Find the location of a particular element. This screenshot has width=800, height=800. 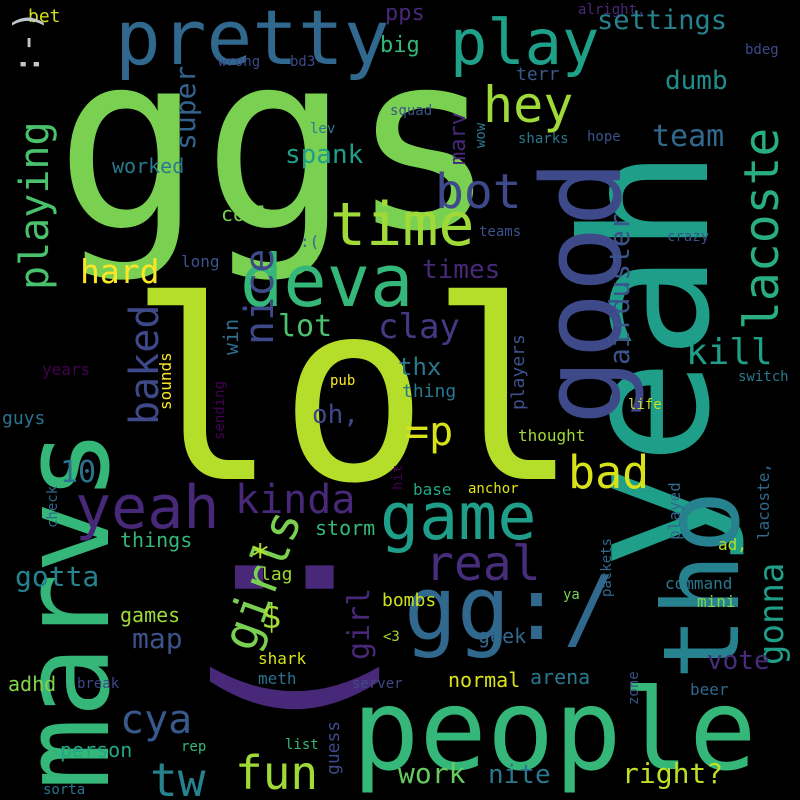

word: adhd is located at coordinates (32, 684).